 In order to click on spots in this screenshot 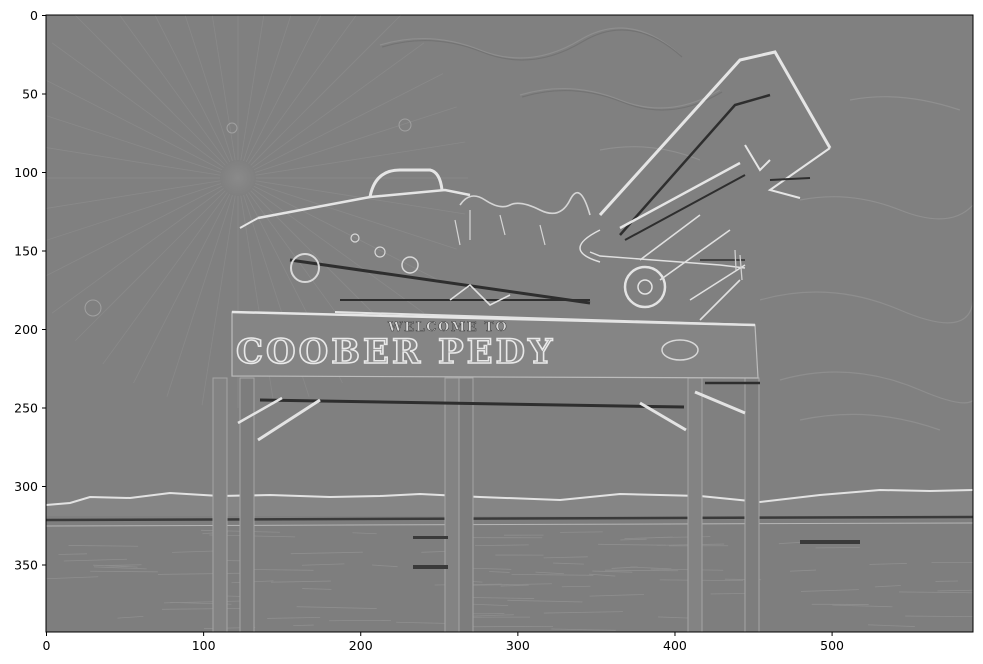, I will do `click(248, 217)`.